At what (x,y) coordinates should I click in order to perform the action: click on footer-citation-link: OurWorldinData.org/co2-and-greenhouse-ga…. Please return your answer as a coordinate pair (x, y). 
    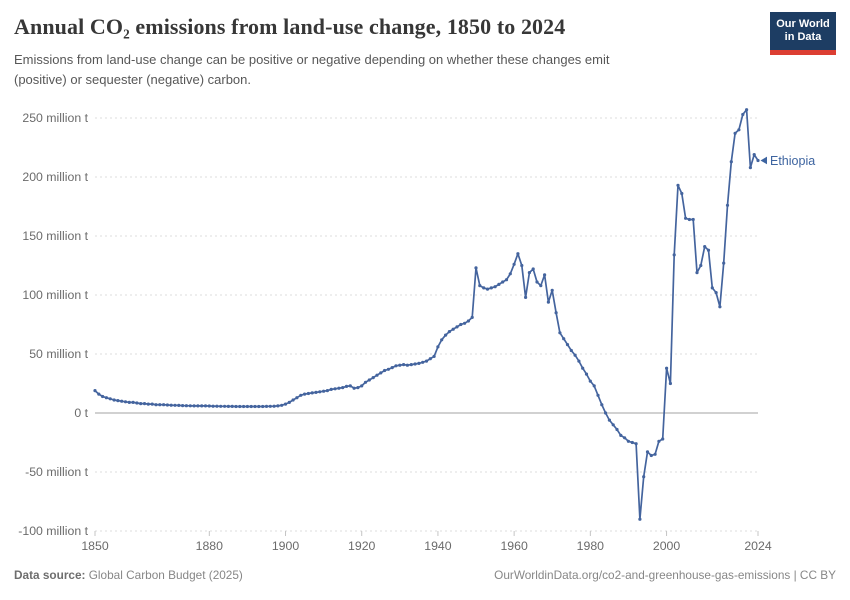
    Looking at the image, I should click on (665, 575).